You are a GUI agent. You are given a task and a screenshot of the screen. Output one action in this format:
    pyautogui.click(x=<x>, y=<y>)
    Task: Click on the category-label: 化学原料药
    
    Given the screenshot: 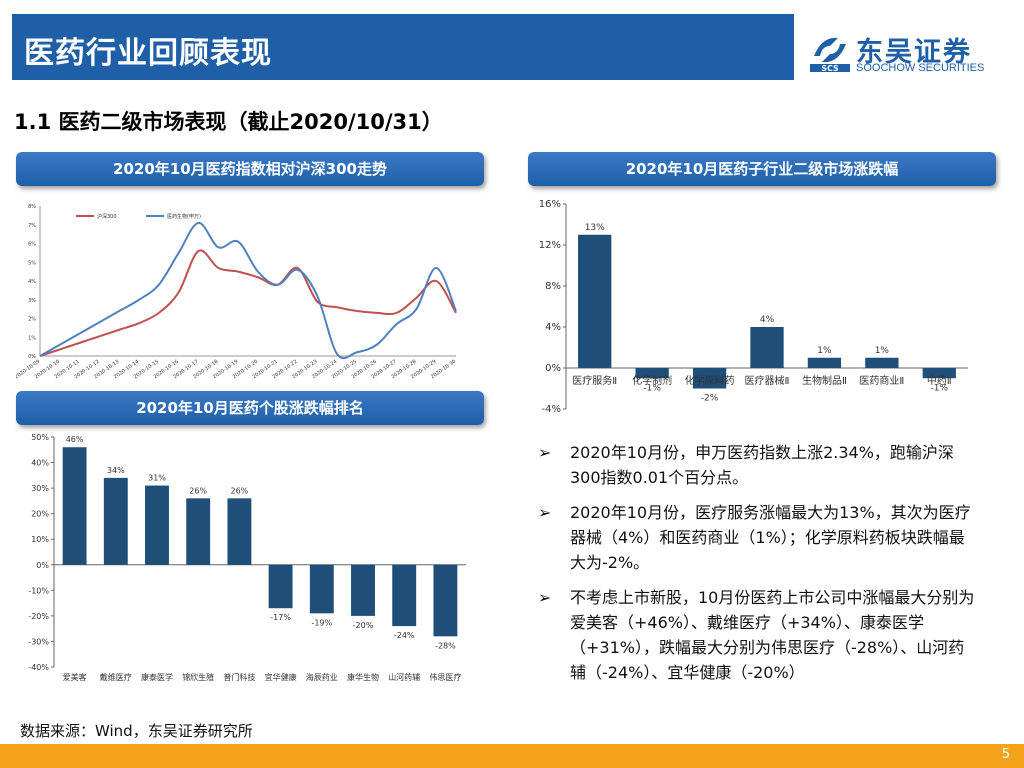 What is the action you would take?
    pyautogui.click(x=710, y=380)
    